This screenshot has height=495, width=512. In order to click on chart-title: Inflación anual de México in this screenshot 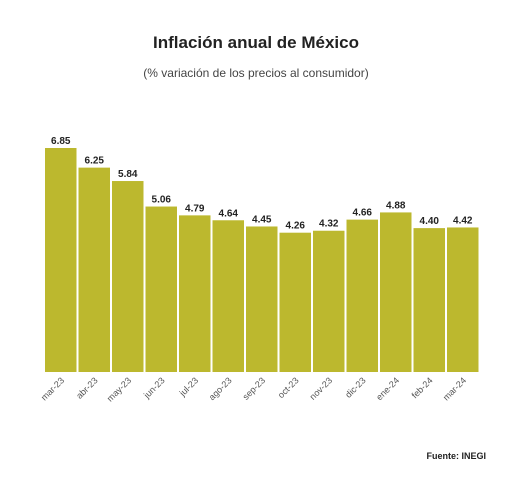, I will do `click(256, 42)`.